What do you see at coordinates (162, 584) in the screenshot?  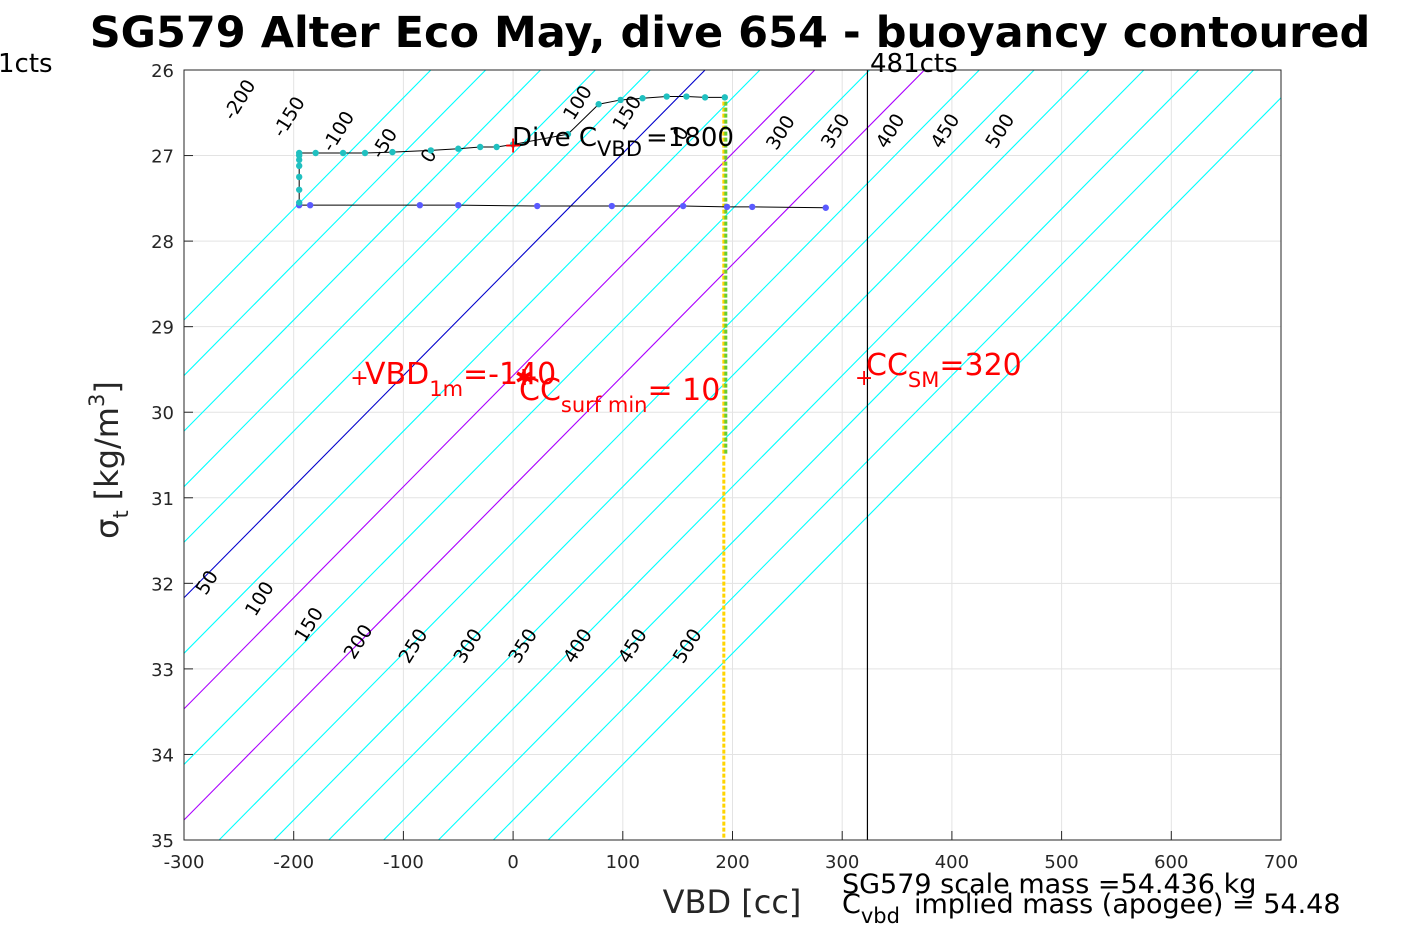 I see `y-tick-label: 32` at bounding box center [162, 584].